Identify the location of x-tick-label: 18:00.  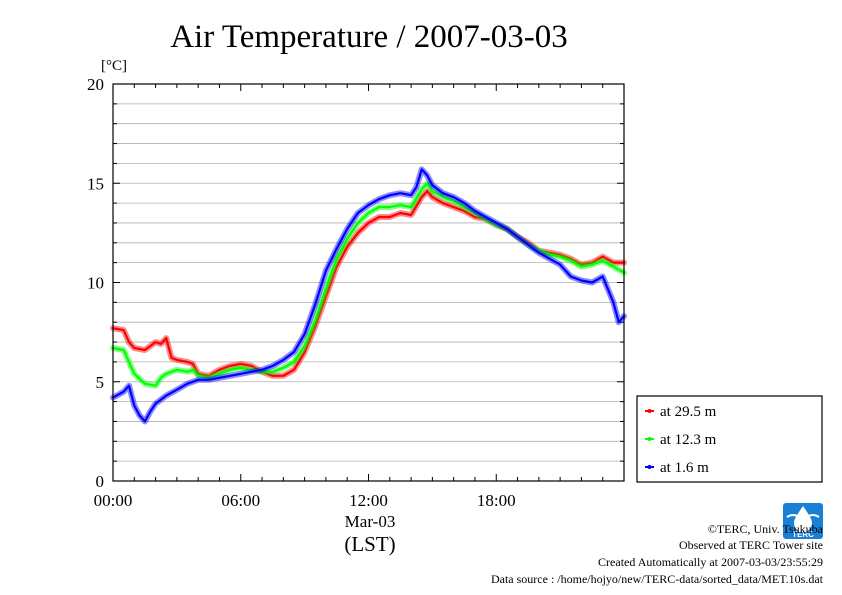
(496, 500).